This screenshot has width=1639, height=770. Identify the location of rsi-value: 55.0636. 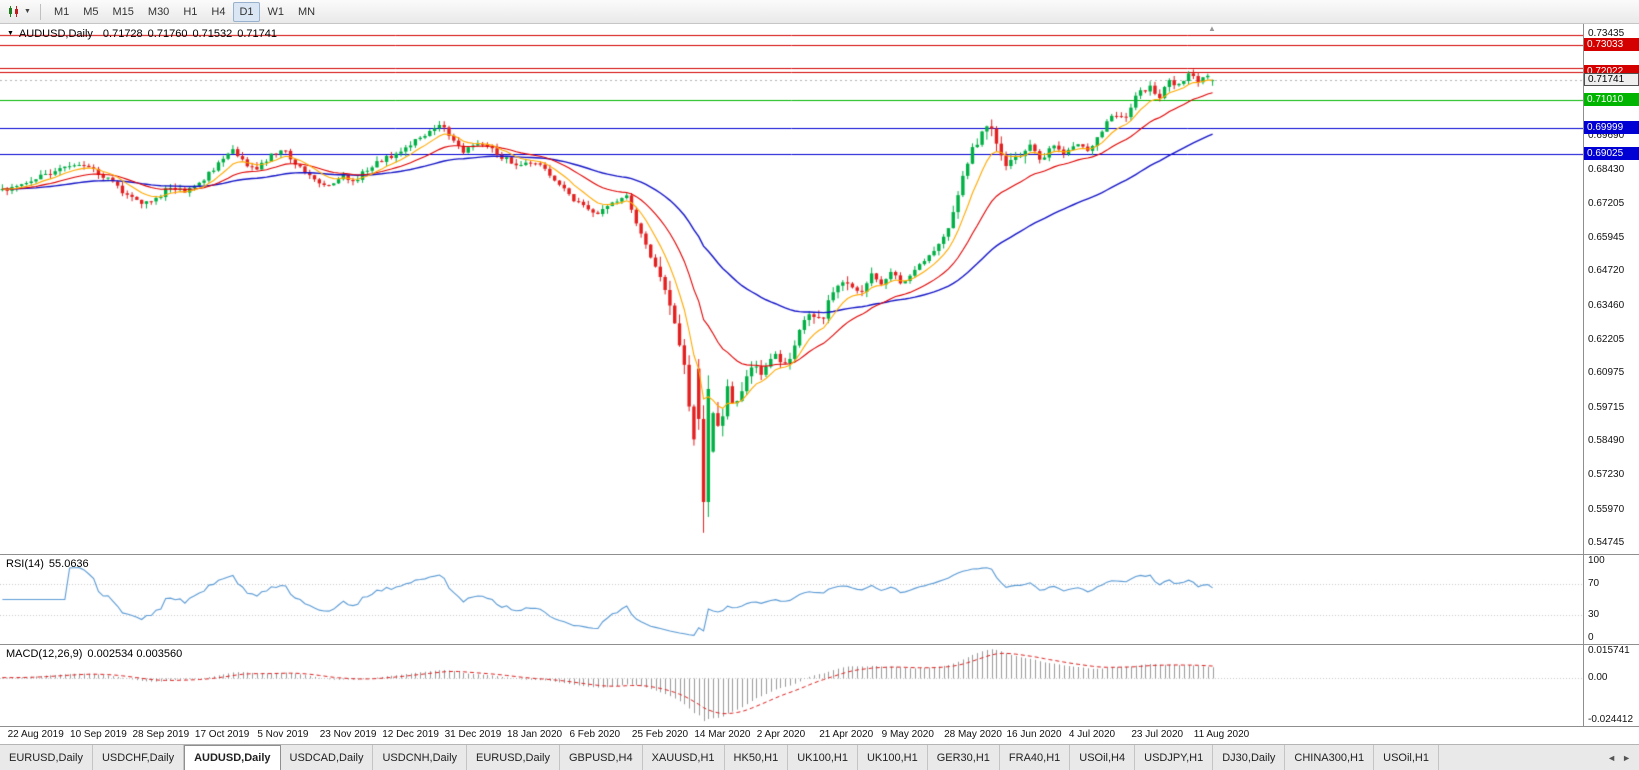
(68, 564).